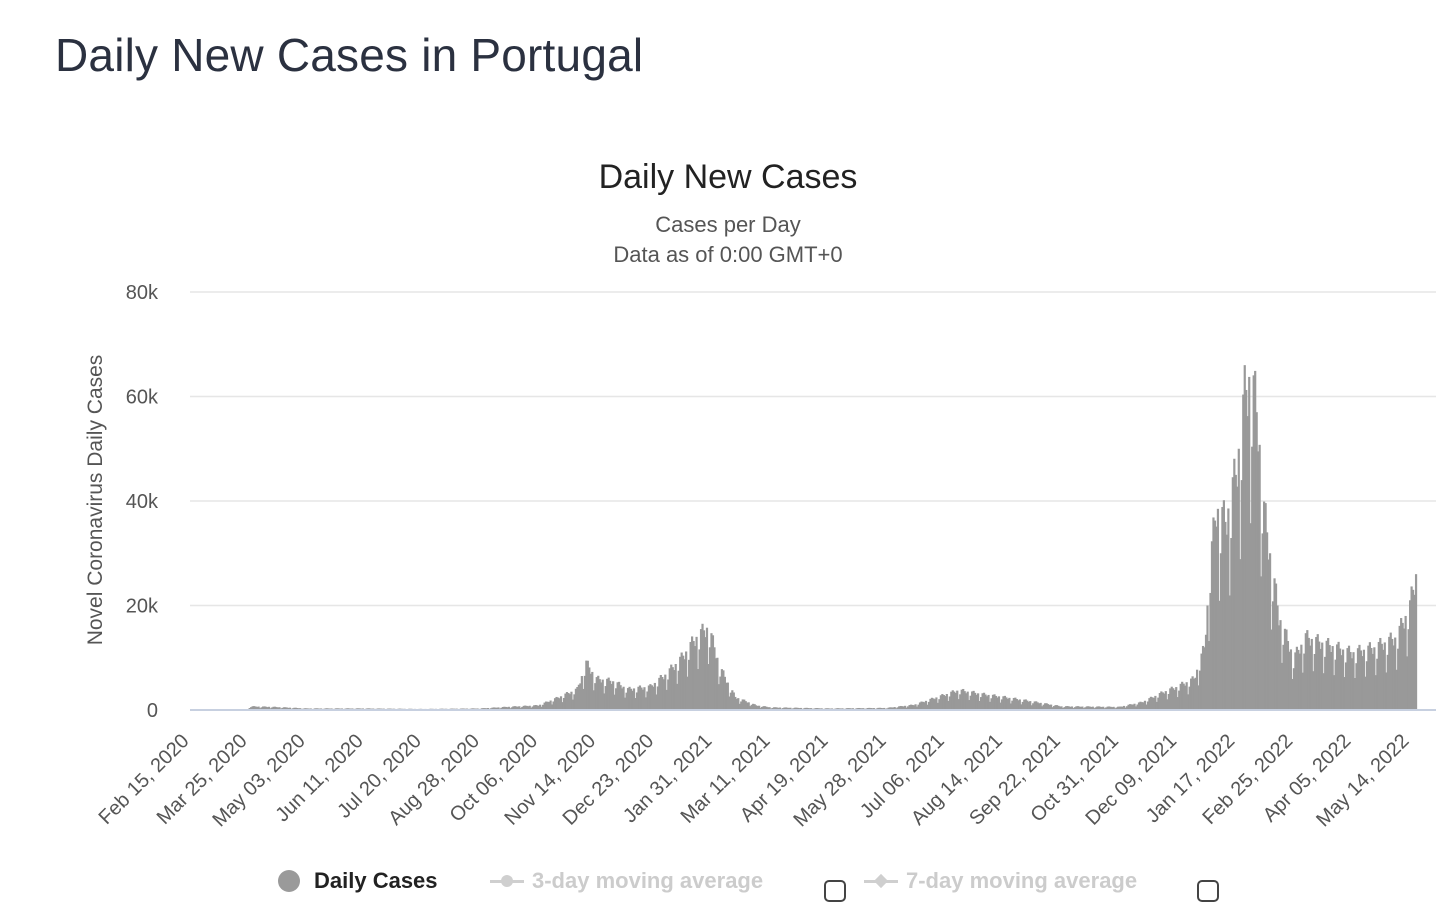 This screenshot has width=1456, height=918. Describe the element at coordinates (1000, 881) in the screenshot. I see `legend-item-7-day-average: 7-day moving average` at that location.